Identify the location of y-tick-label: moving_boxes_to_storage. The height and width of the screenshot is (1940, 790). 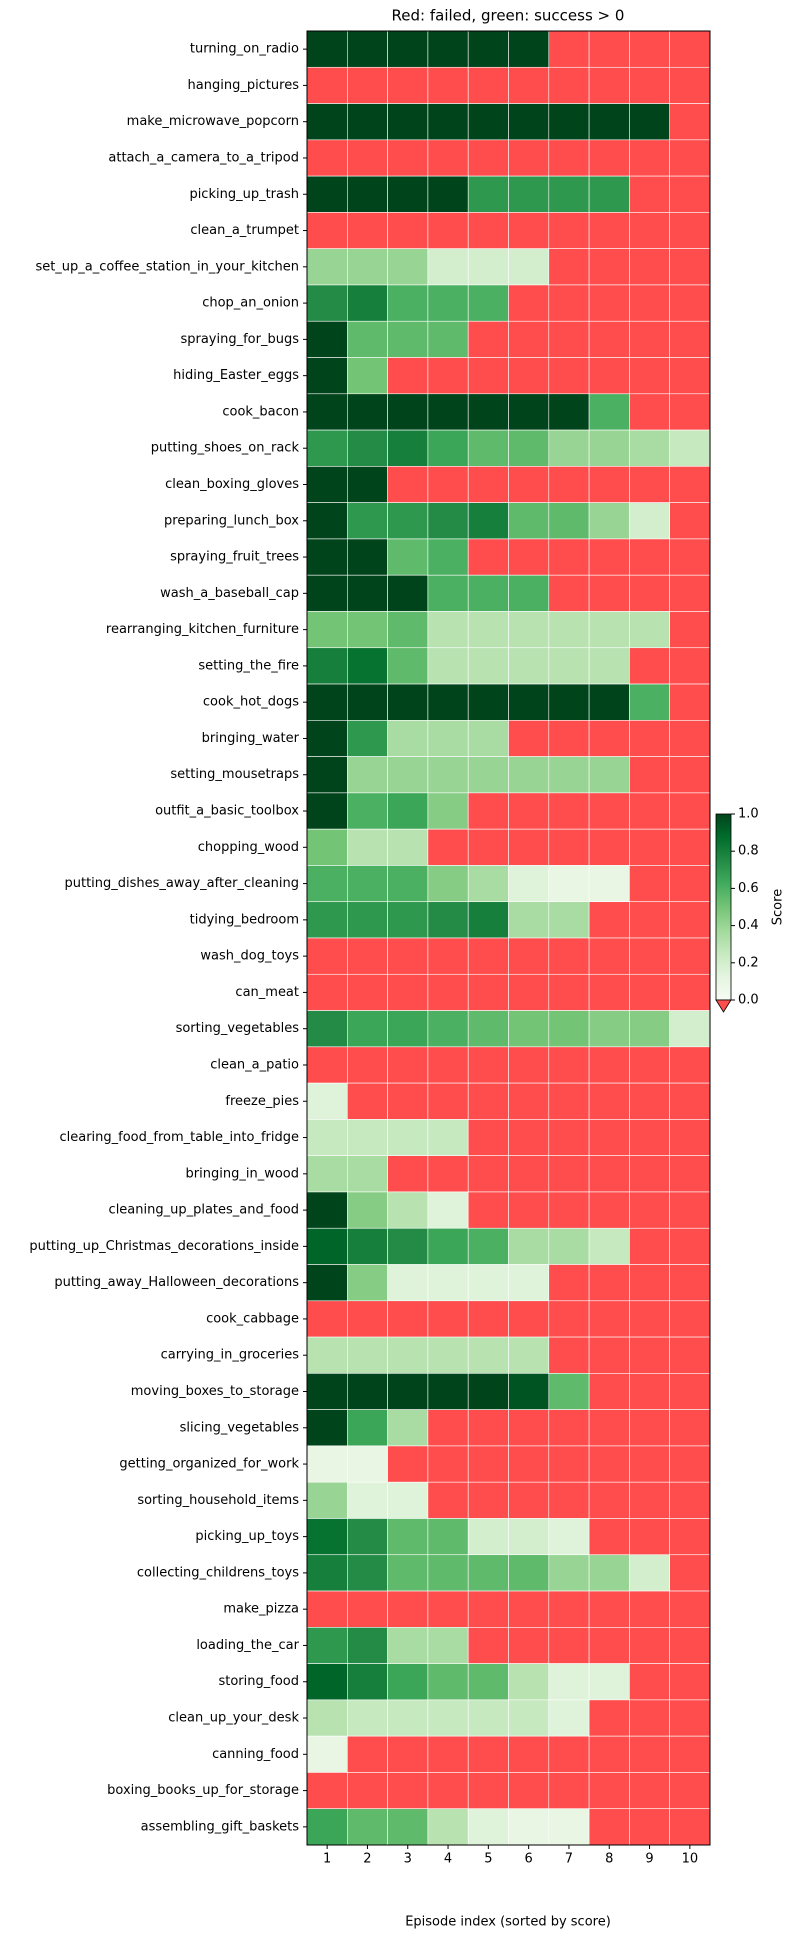
(215, 1391).